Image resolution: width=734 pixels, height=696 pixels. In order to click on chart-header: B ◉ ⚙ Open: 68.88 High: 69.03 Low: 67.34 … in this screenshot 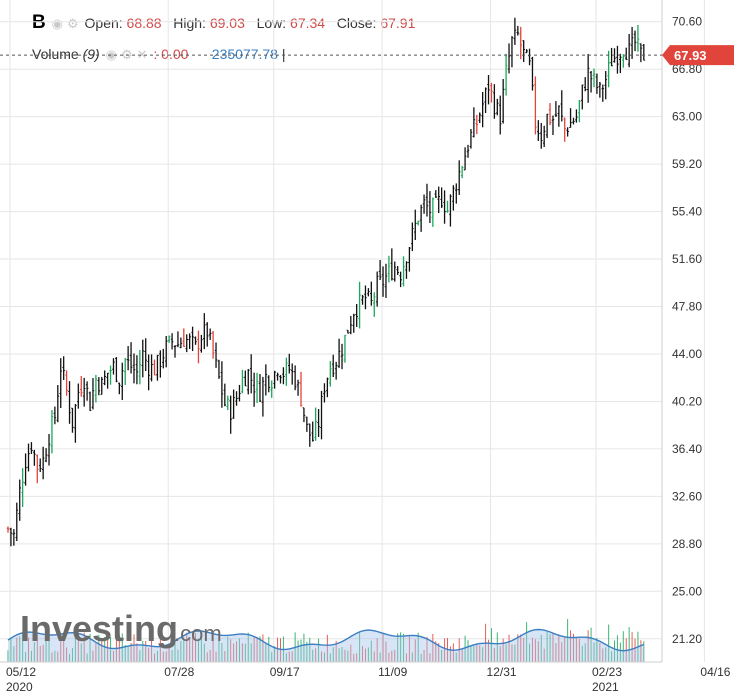, I will do `click(224, 22)`.